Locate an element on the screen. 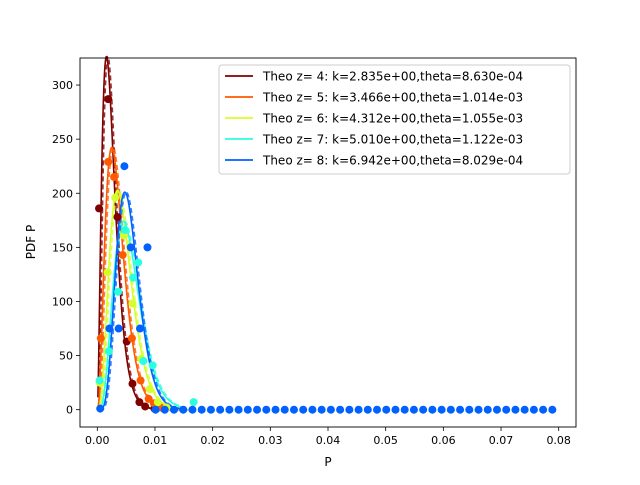  x-tick-label: 0.04 is located at coordinates (328, 440).